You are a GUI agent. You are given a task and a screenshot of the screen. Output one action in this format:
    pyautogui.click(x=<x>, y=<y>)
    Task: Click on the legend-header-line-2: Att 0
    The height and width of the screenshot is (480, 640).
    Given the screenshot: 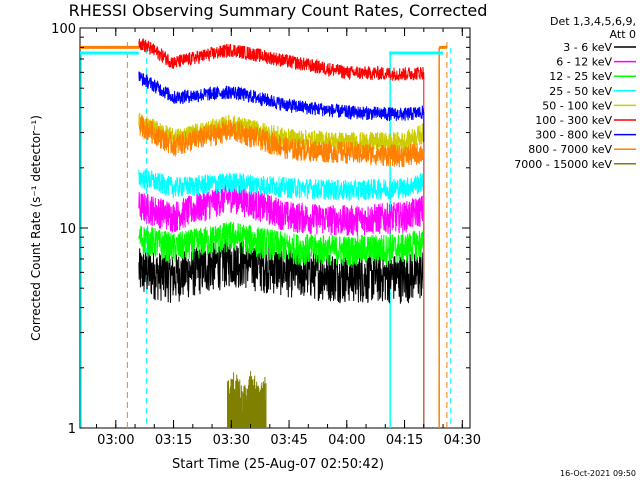 What is the action you would take?
    pyautogui.click(x=623, y=34)
    